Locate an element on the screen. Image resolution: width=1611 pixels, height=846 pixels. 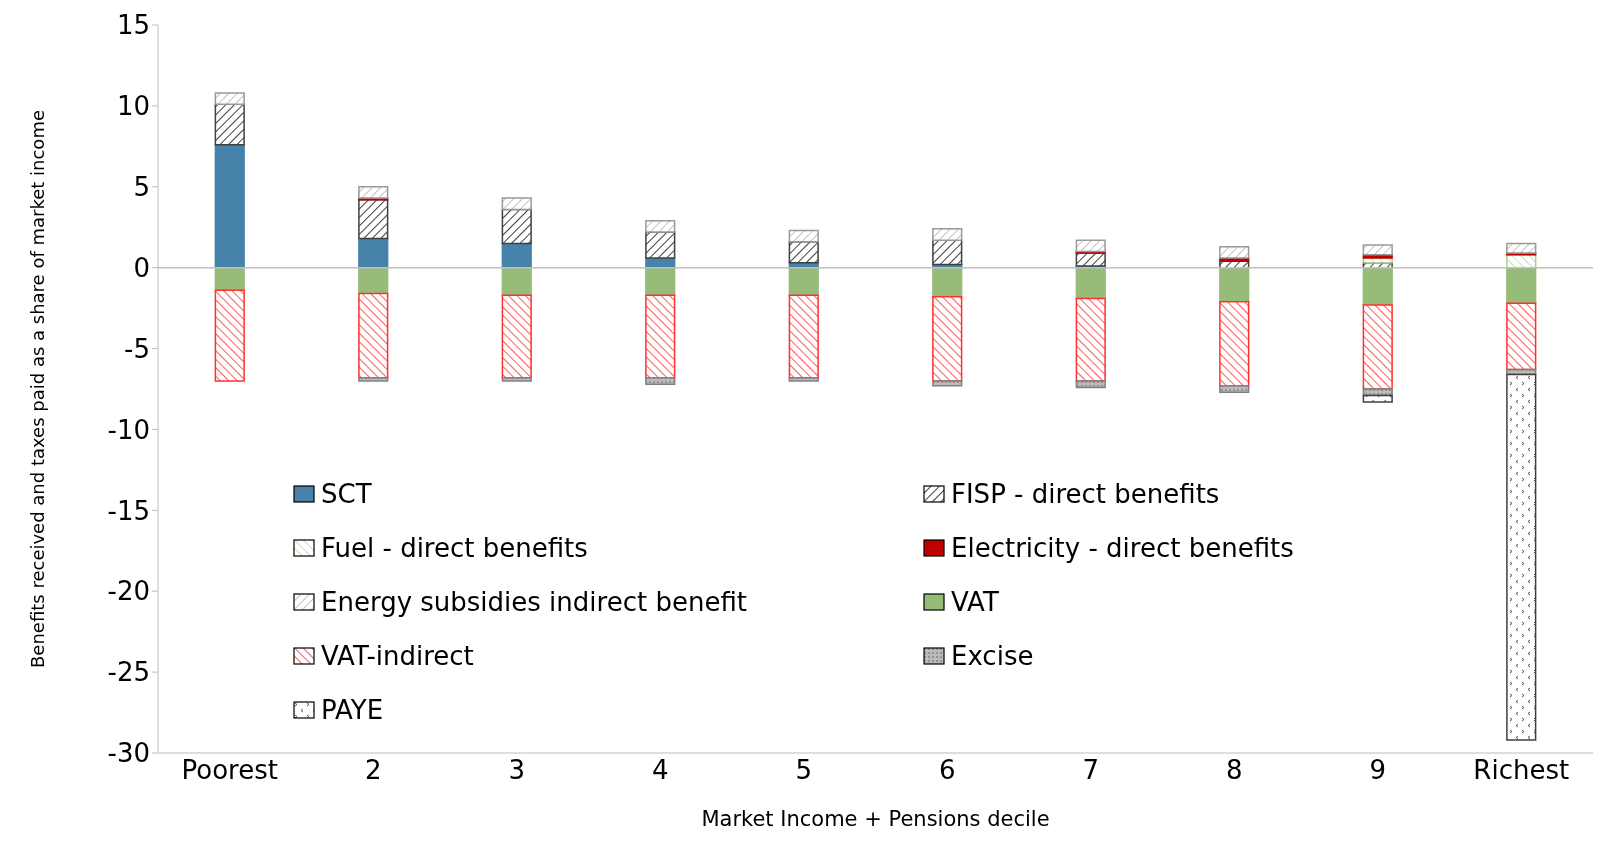
legend-label: VAT-indirect is located at coordinates (397, 656).